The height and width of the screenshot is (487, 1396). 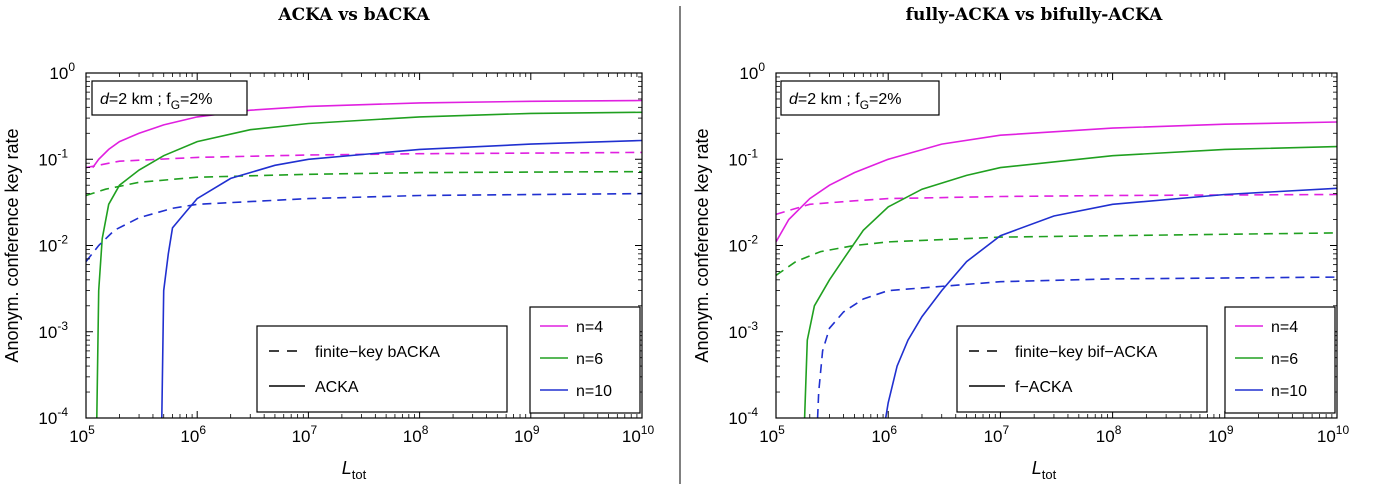 What do you see at coordinates (175, 105) in the screenshot?
I see `annotation-subscript: G` at bounding box center [175, 105].